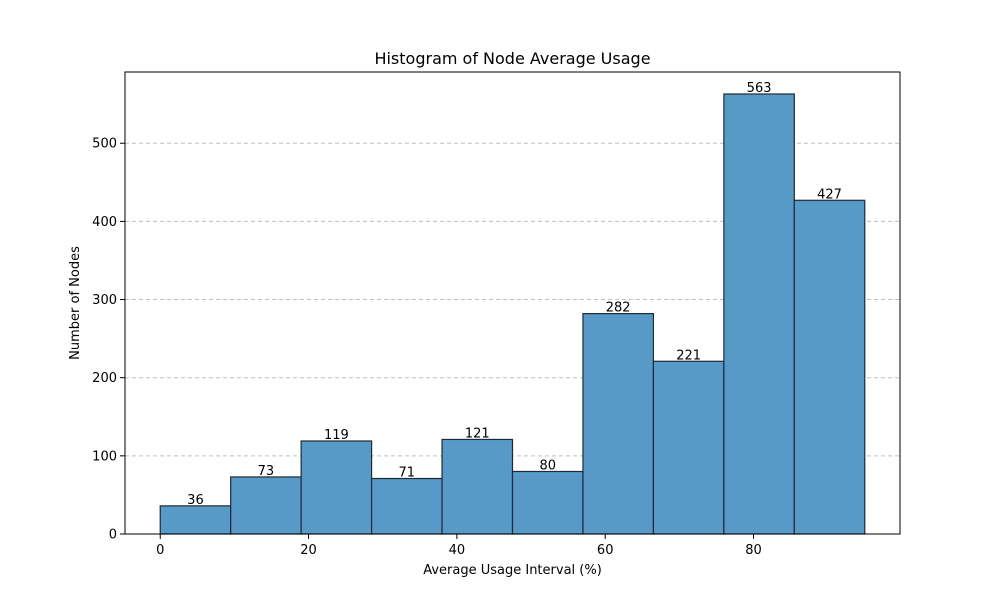 The image size is (1000, 600). I want to click on y-tick-label-3: 300, so click(104, 300).